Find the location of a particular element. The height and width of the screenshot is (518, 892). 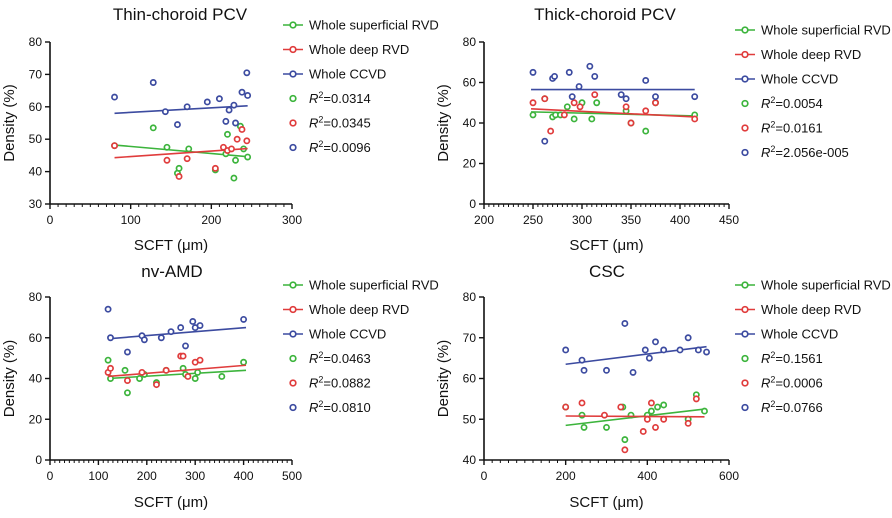

legend-r2-label: R2=0.0882 is located at coordinates (340, 383).